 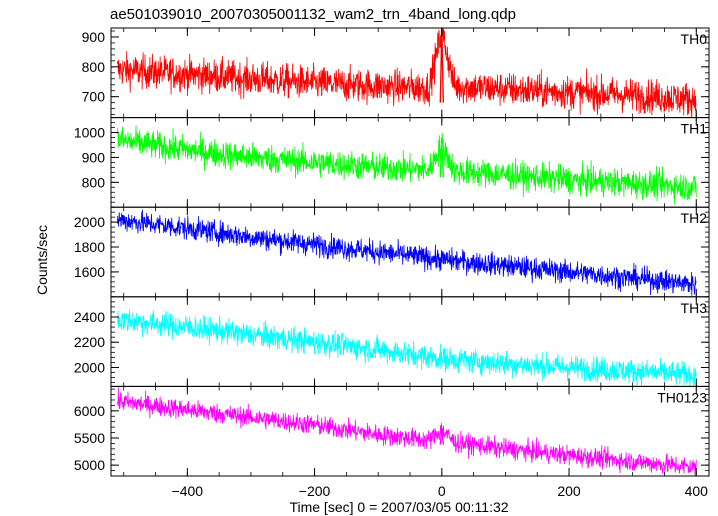 I want to click on panel-label-th3: TH3, so click(x=694, y=308).